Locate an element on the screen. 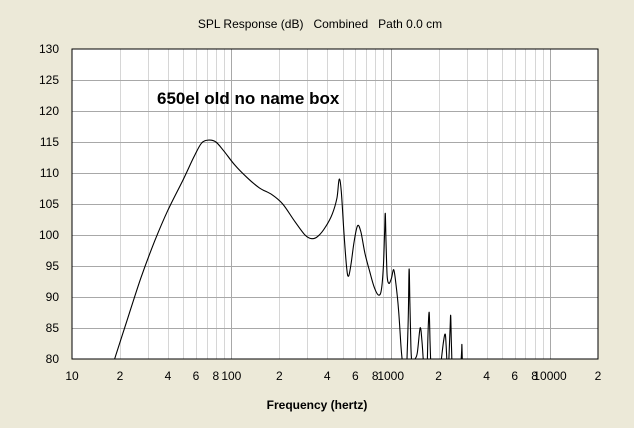 Image resolution: width=634 pixels, height=428 pixels. y-tick-label: 95 is located at coordinates (53, 266).